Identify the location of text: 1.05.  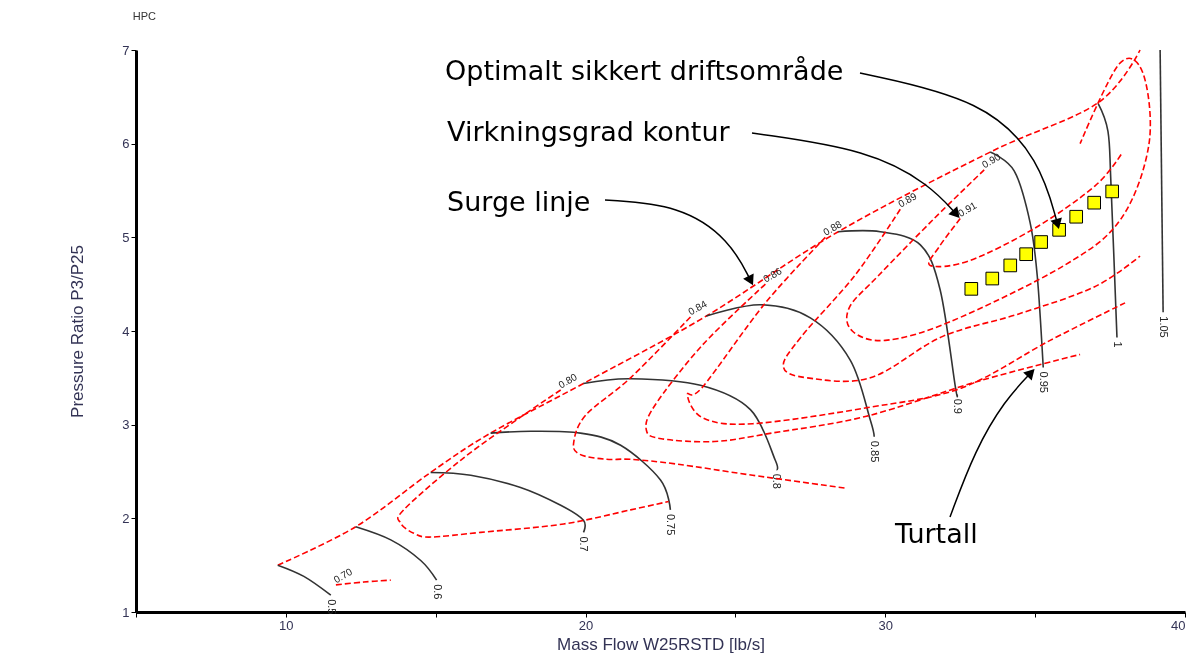
(1164, 327).